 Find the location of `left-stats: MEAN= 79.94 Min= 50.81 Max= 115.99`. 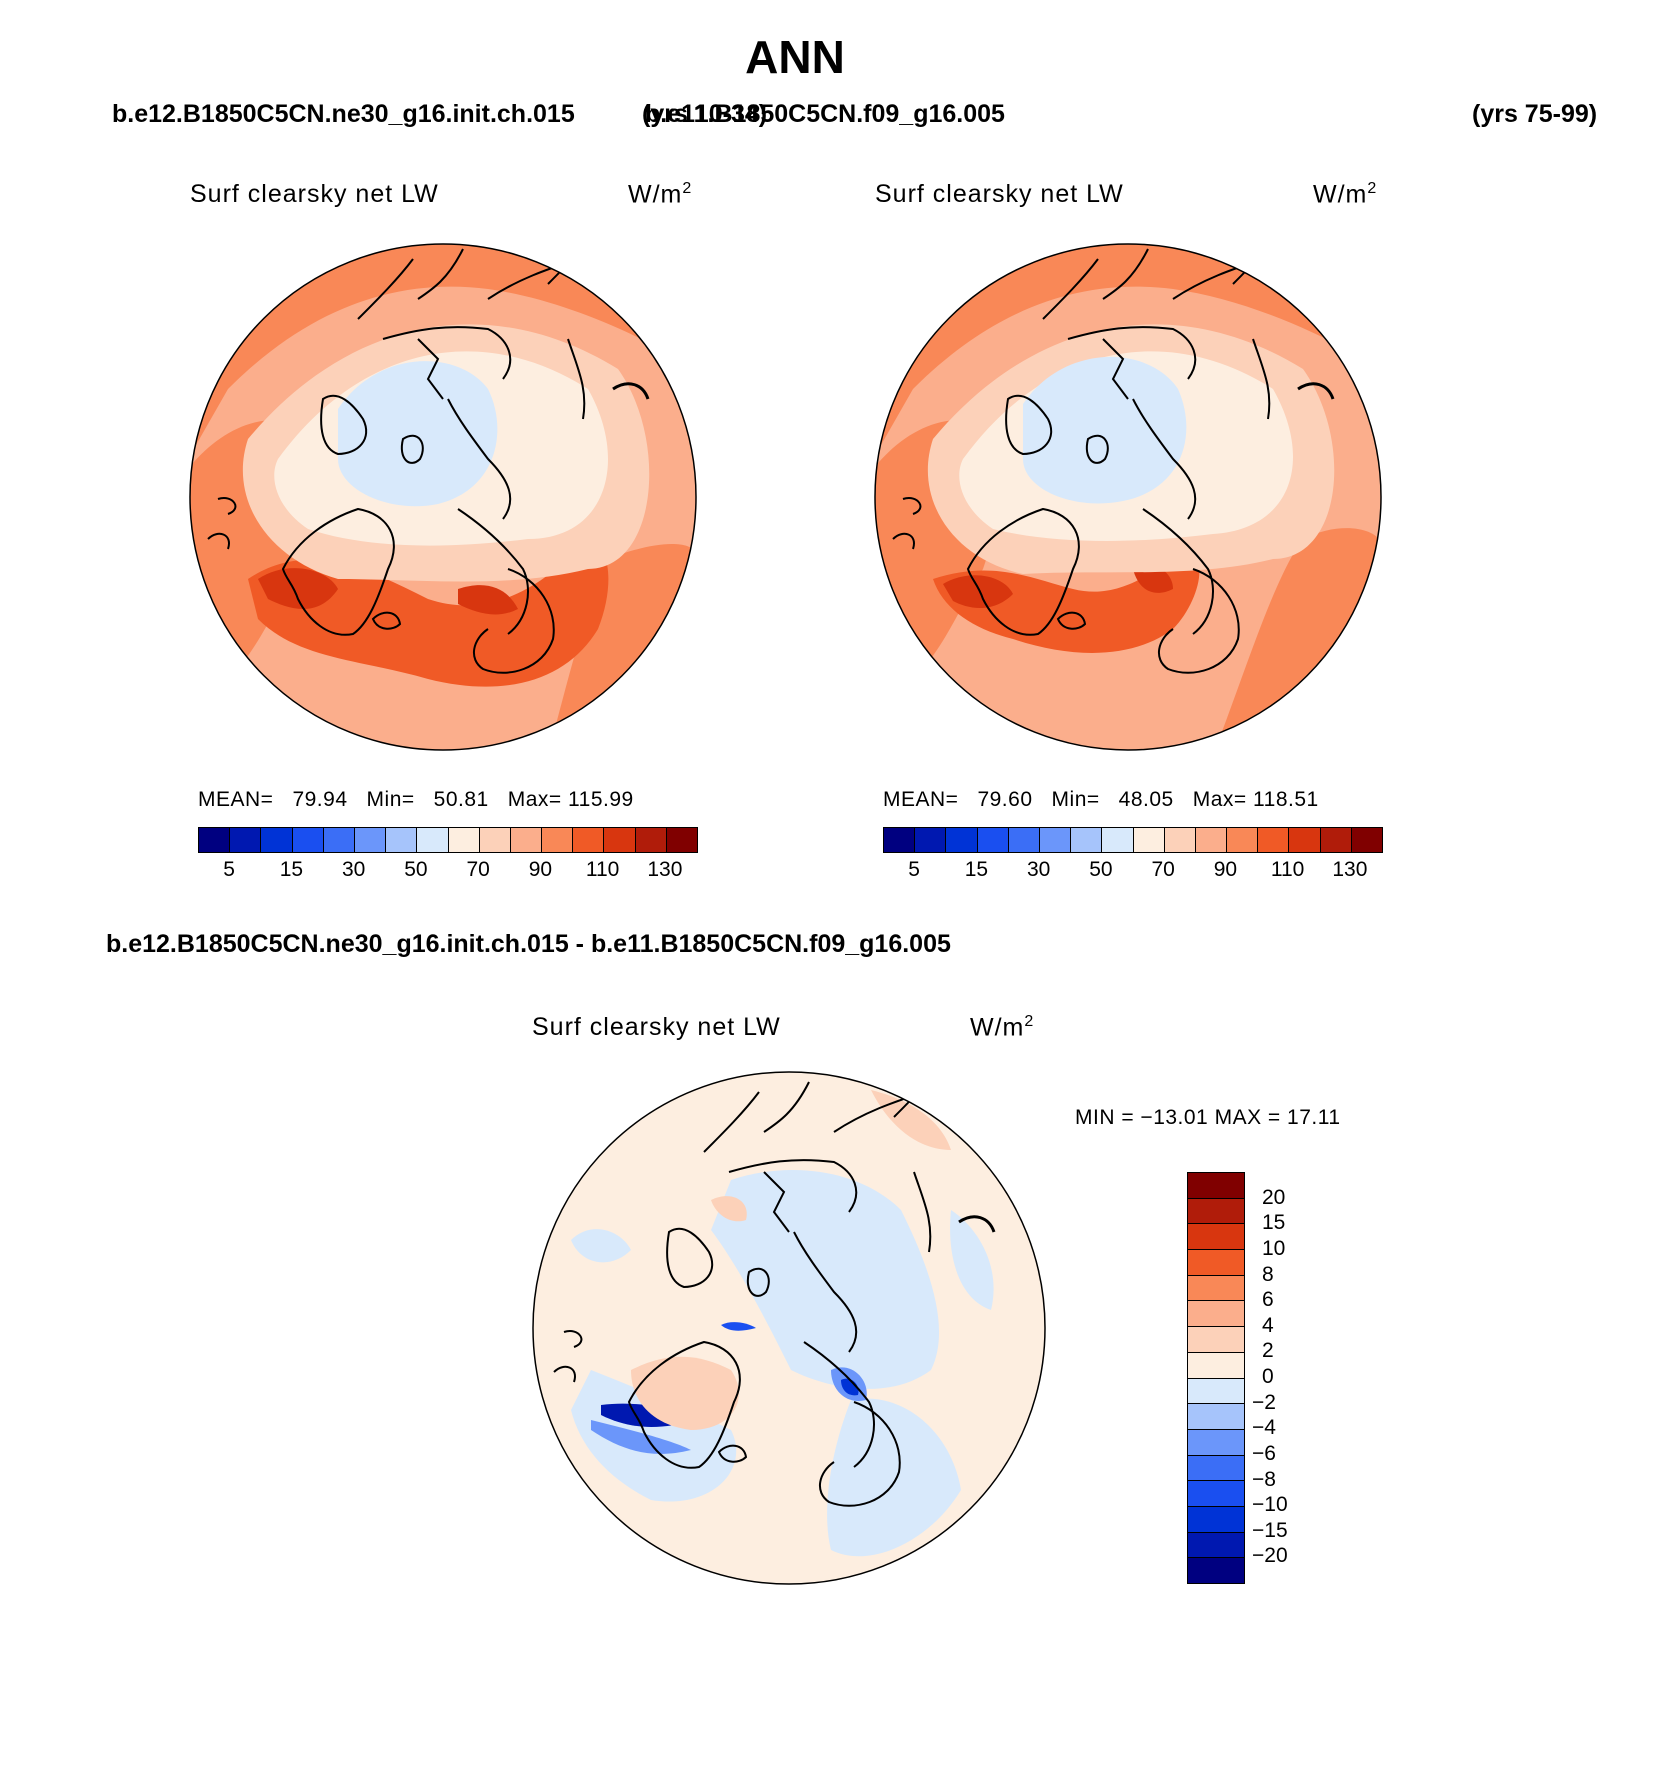

left-stats: MEAN= 79.94 Min= 50.81 Max= 115.99 is located at coordinates (416, 799).